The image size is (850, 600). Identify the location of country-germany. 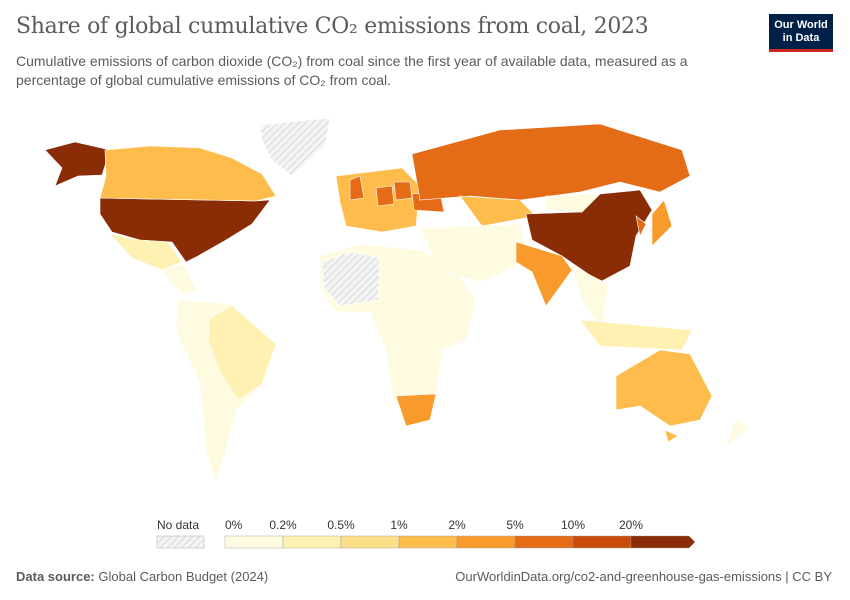
(385, 196).